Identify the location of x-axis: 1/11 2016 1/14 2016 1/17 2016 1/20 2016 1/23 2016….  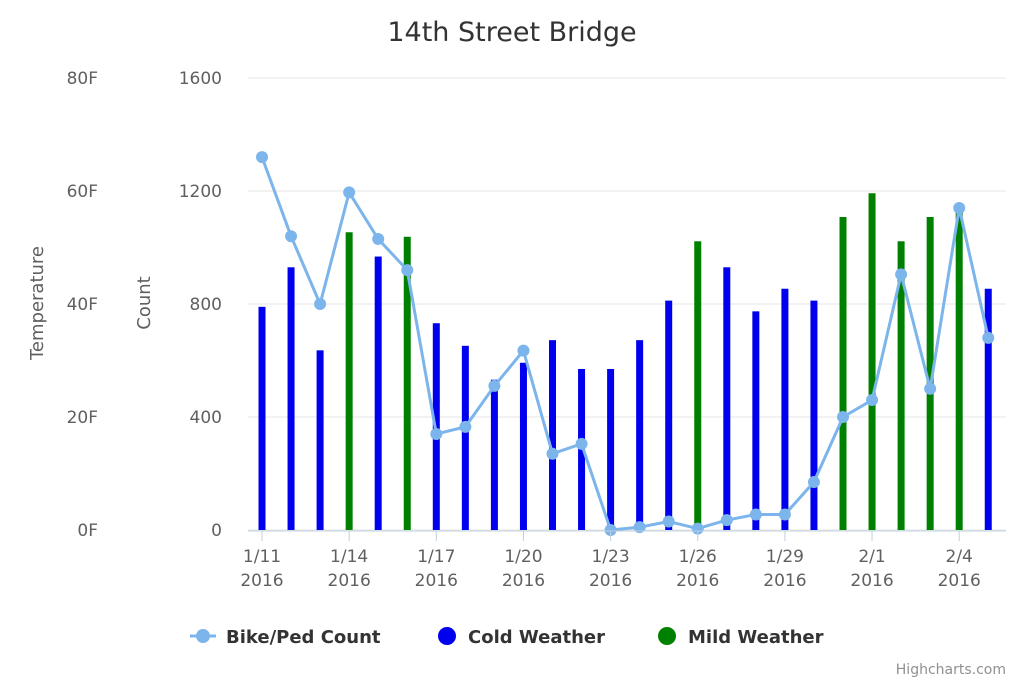
(623, 560).